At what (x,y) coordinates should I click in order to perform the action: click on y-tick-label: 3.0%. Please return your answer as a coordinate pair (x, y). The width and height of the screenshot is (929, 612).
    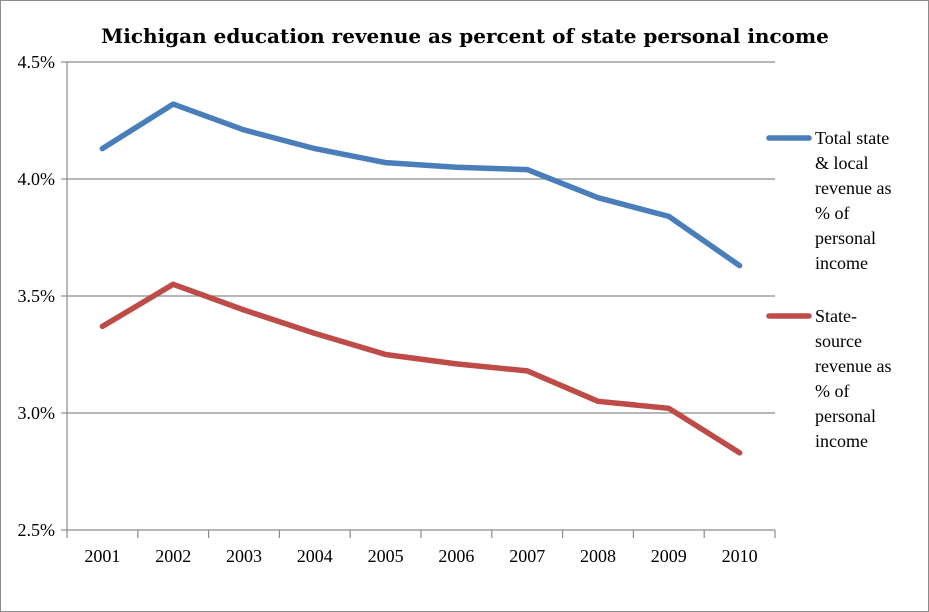
    Looking at the image, I should click on (37, 413).